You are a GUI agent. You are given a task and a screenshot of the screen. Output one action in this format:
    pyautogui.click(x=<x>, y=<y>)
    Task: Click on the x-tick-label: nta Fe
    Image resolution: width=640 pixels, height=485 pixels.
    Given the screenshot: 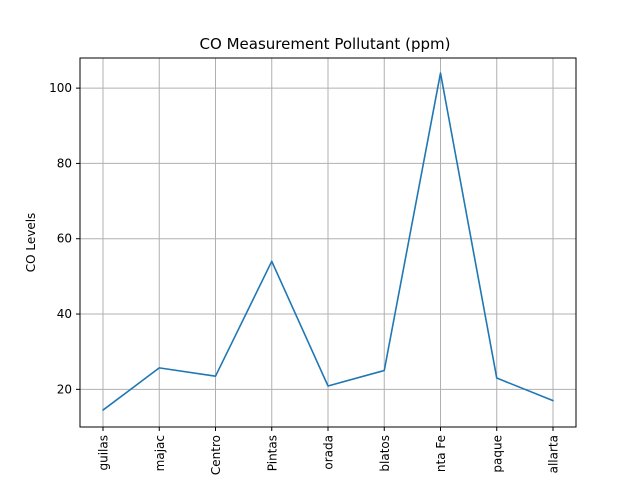 What is the action you would take?
    pyautogui.click(x=441, y=453)
    